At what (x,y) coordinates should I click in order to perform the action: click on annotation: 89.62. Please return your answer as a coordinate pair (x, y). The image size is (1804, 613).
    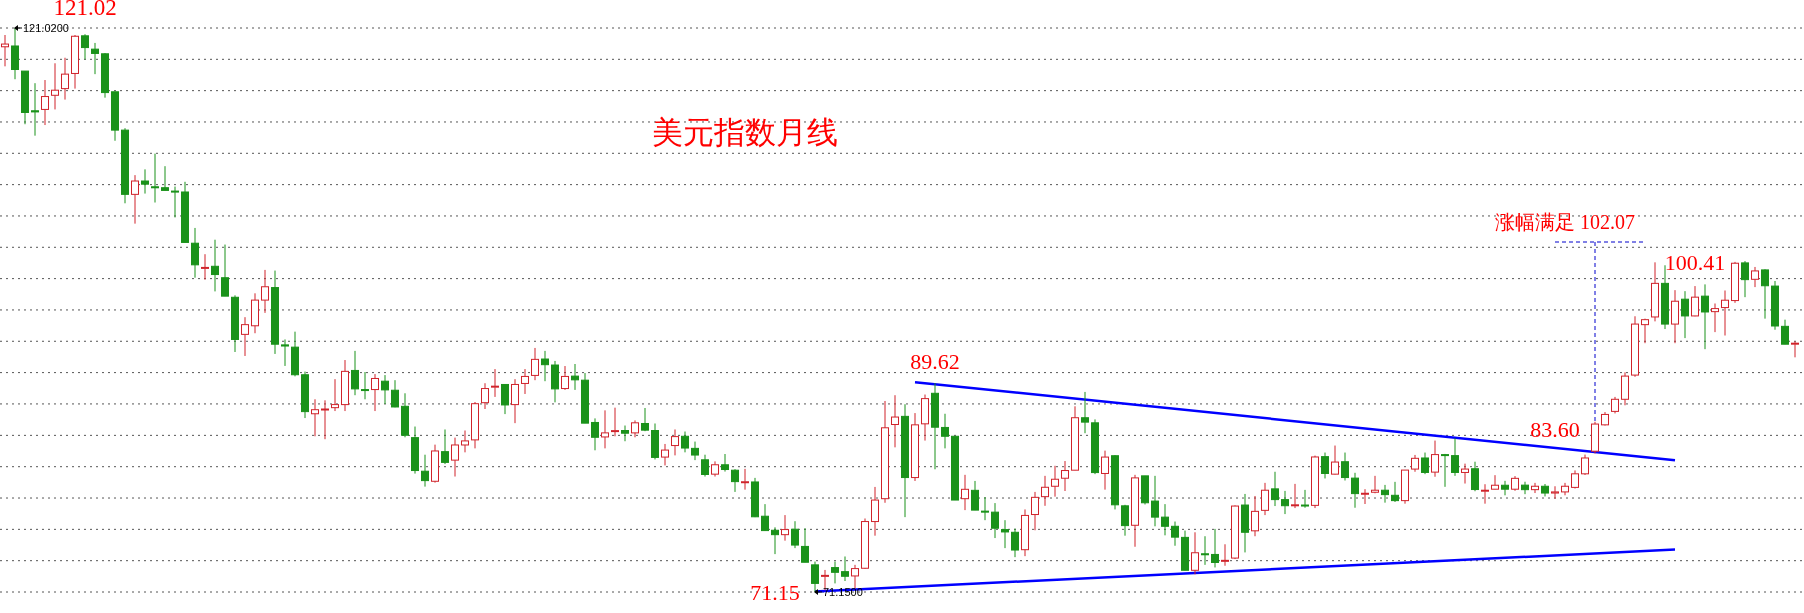
    Looking at the image, I should click on (935, 362).